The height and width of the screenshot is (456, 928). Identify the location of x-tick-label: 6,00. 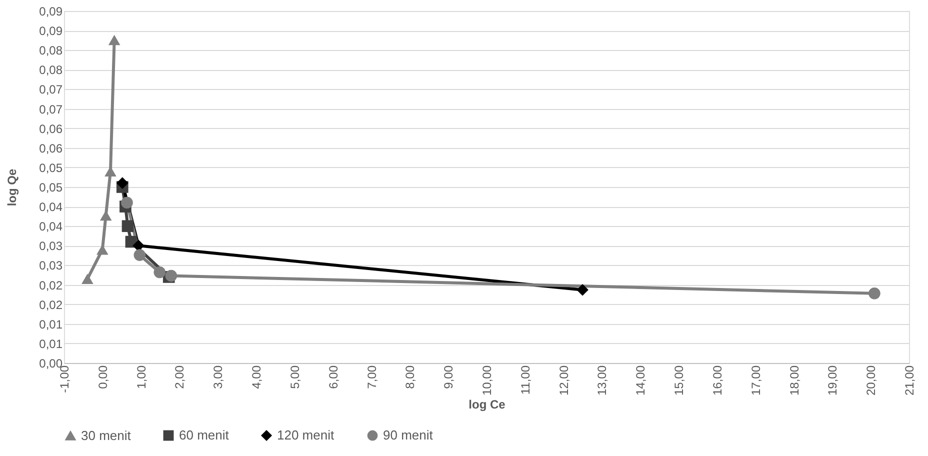
(333, 377).